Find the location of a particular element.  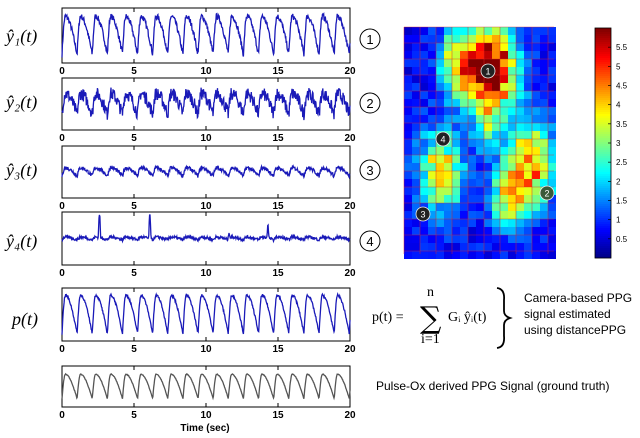

x-tick-label: 0 is located at coordinates (62, 273).